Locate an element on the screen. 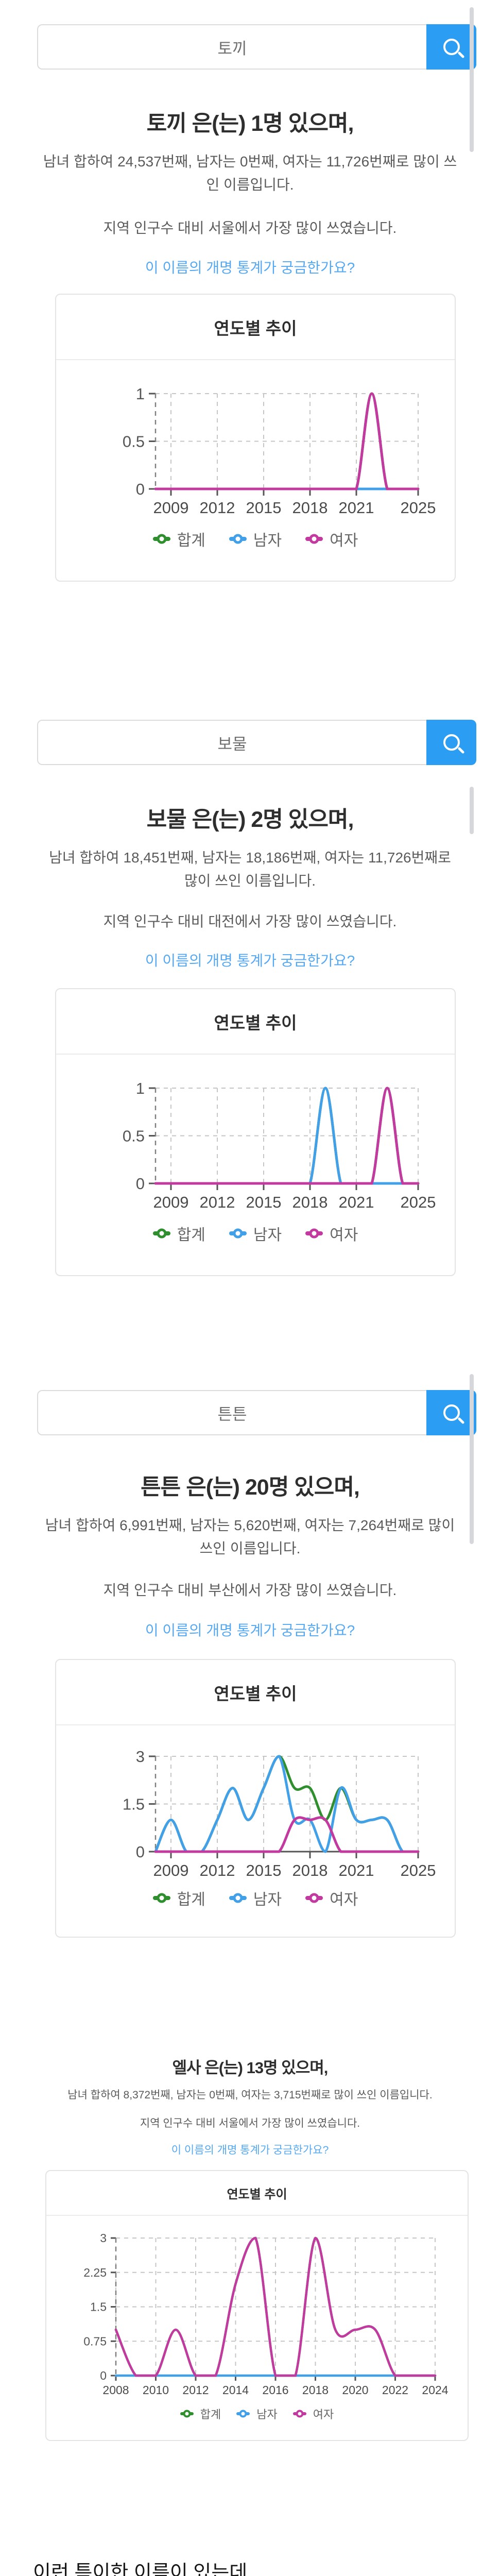 The width and height of the screenshot is (500, 2576). svg-text: 2022 is located at coordinates (395, 2390).